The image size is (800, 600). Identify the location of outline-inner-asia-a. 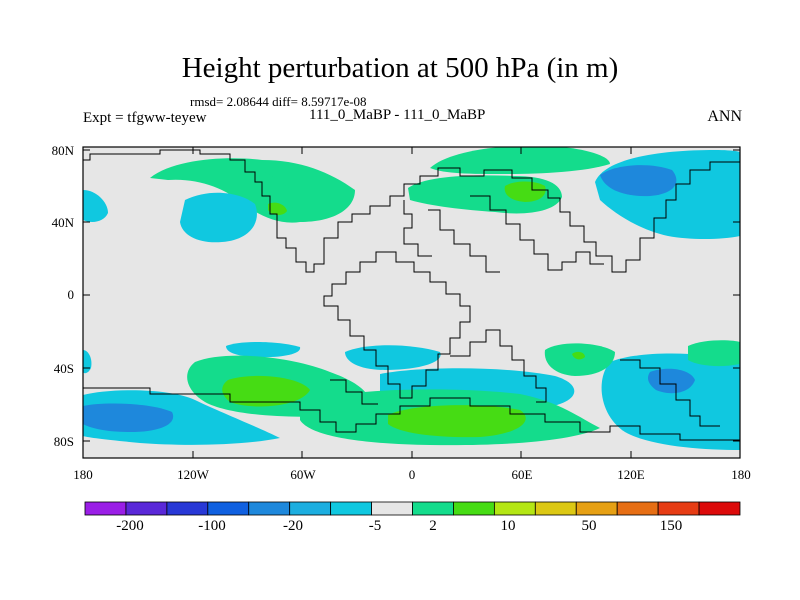
(537, 233).